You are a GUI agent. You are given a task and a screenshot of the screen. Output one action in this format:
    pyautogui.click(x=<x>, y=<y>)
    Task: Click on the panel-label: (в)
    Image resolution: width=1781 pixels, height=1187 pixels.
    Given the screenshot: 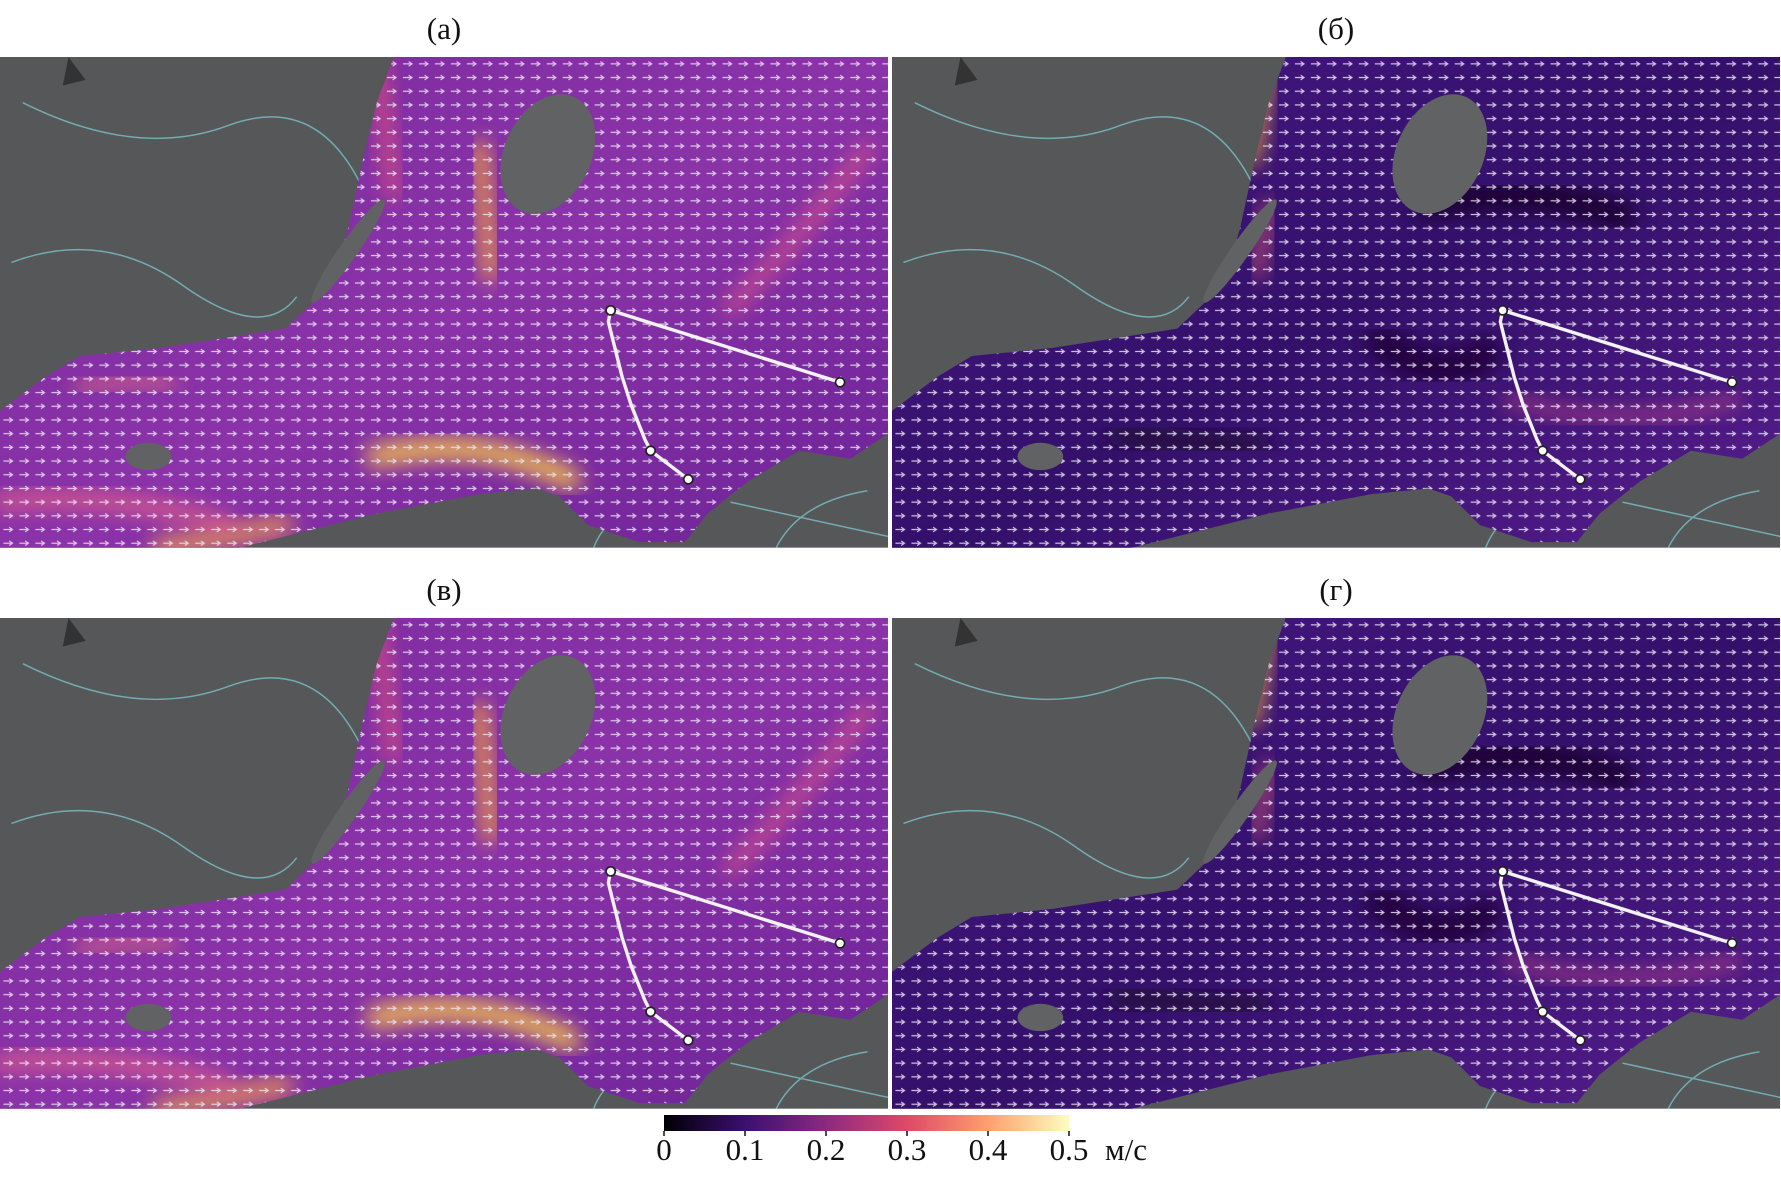 What is the action you would take?
    pyautogui.click(x=443, y=589)
    